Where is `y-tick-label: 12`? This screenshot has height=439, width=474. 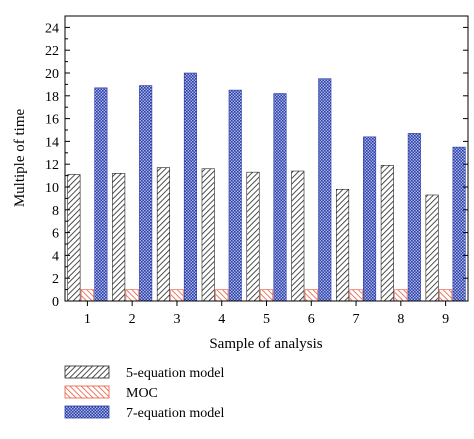 y-tick-label: 12 is located at coordinates (52, 165).